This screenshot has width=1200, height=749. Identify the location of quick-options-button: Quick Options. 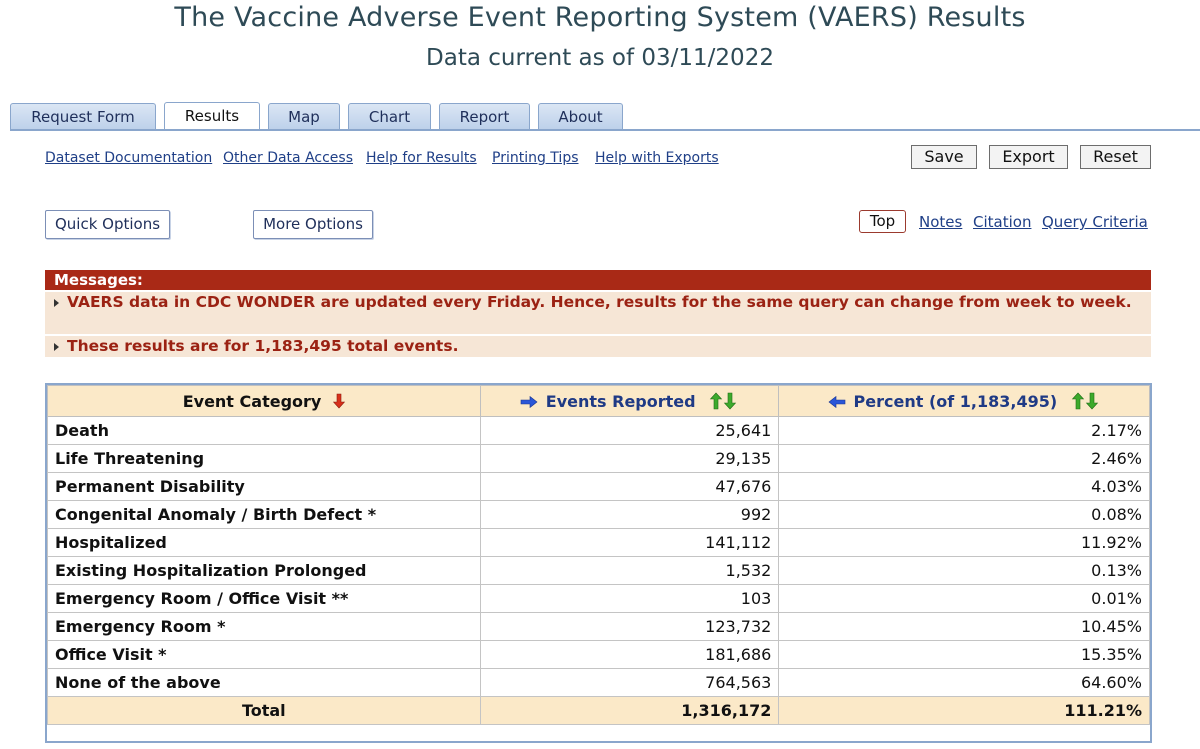
(107, 224).